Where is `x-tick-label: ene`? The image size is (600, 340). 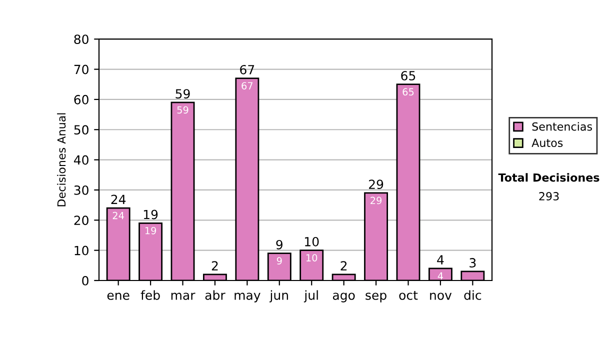
x-tick-label: ene is located at coordinates (118, 296).